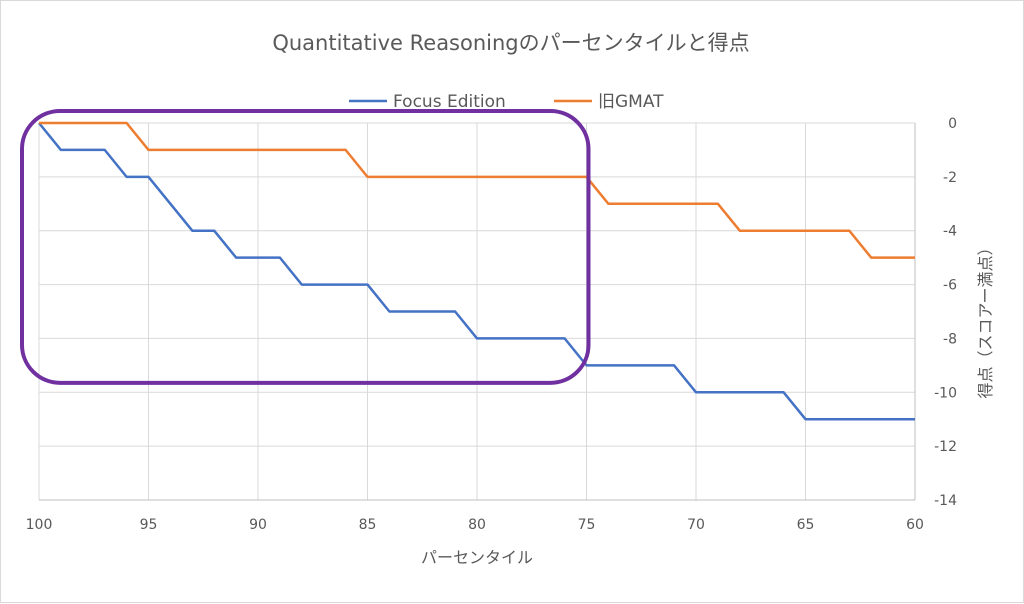  What do you see at coordinates (950, 178) in the screenshot?
I see `y-tick-label: -2` at bounding box center [950, 178].